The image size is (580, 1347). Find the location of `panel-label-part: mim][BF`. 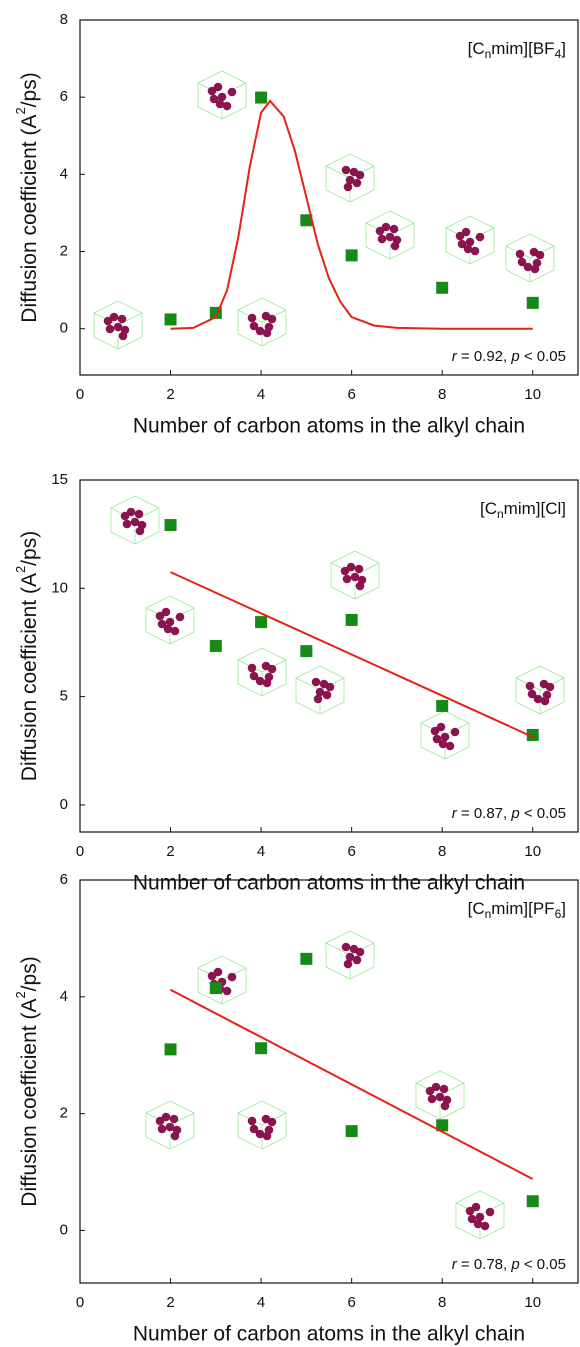

panel-label-part: mim][BF is located at coordinates (522, 48).